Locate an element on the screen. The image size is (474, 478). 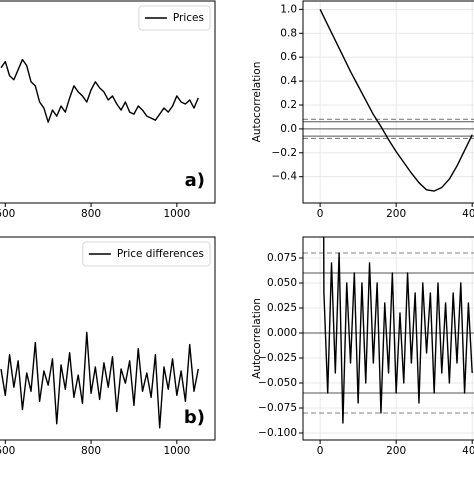
legend: Prices is located at coordinates (174, 18).